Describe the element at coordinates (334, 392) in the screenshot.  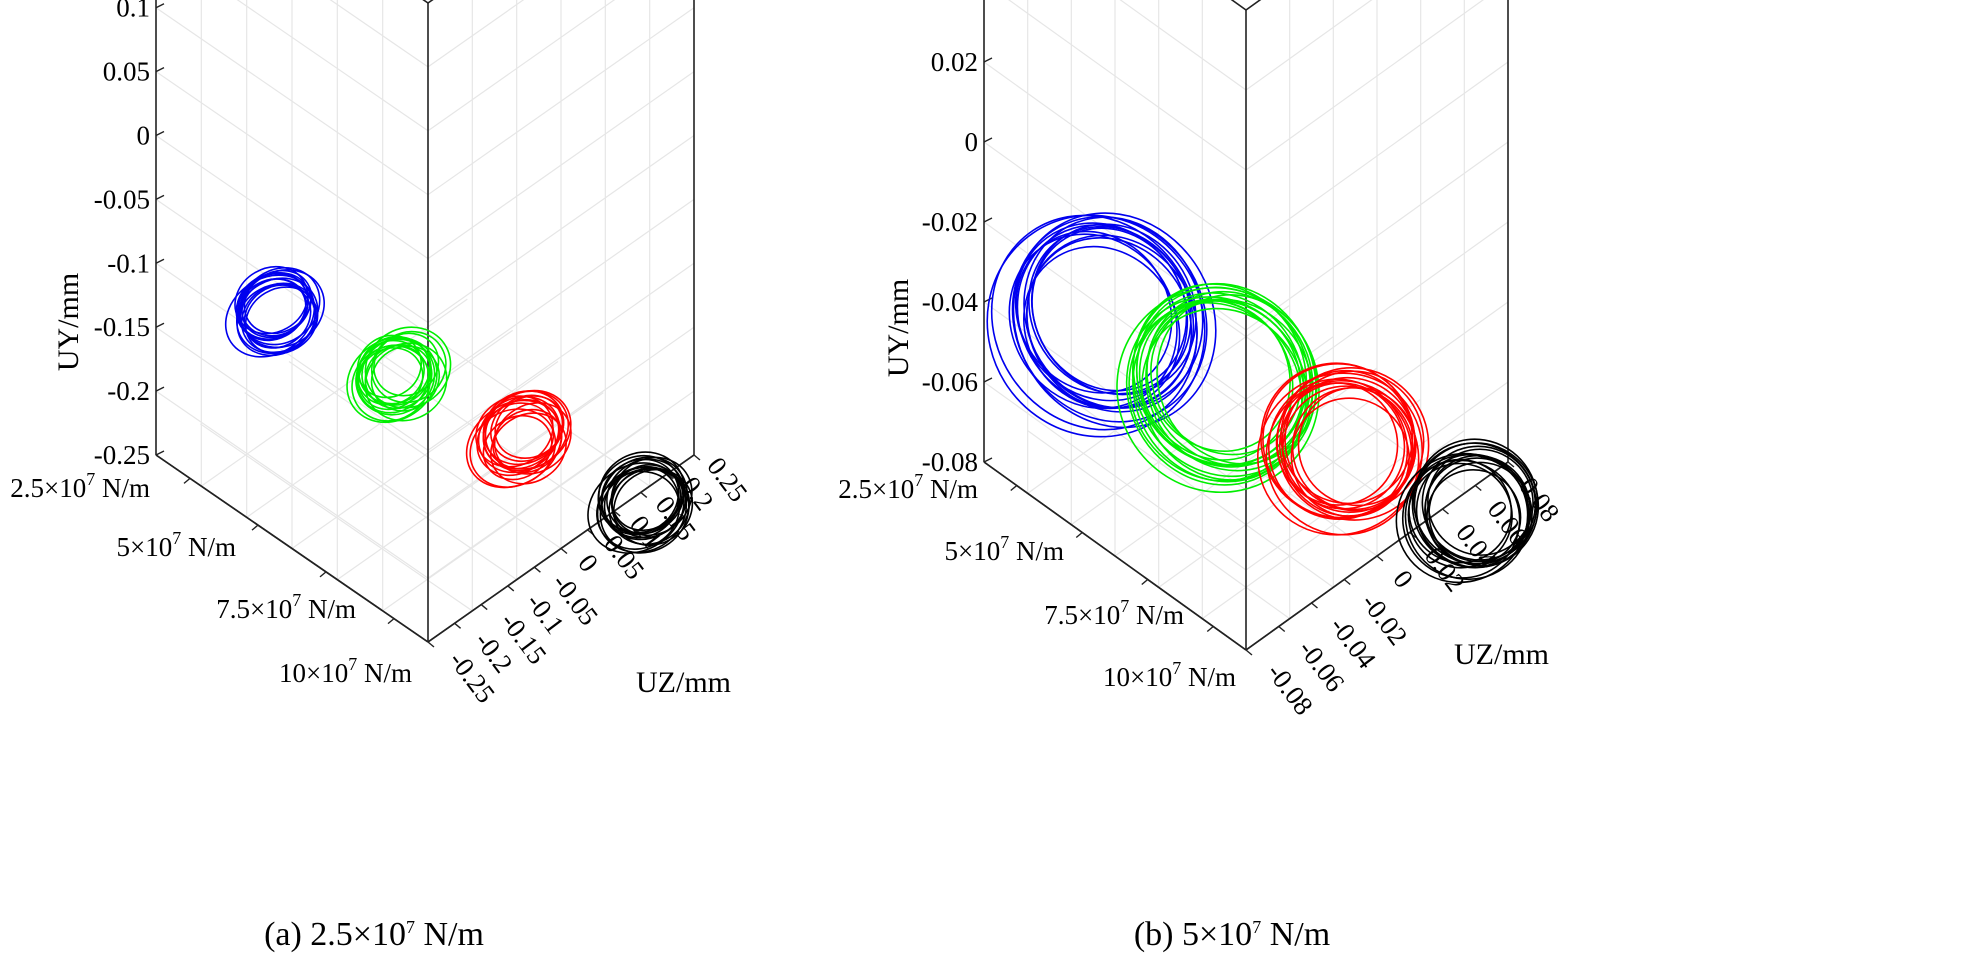
I see `grid-line-floor` at that location.